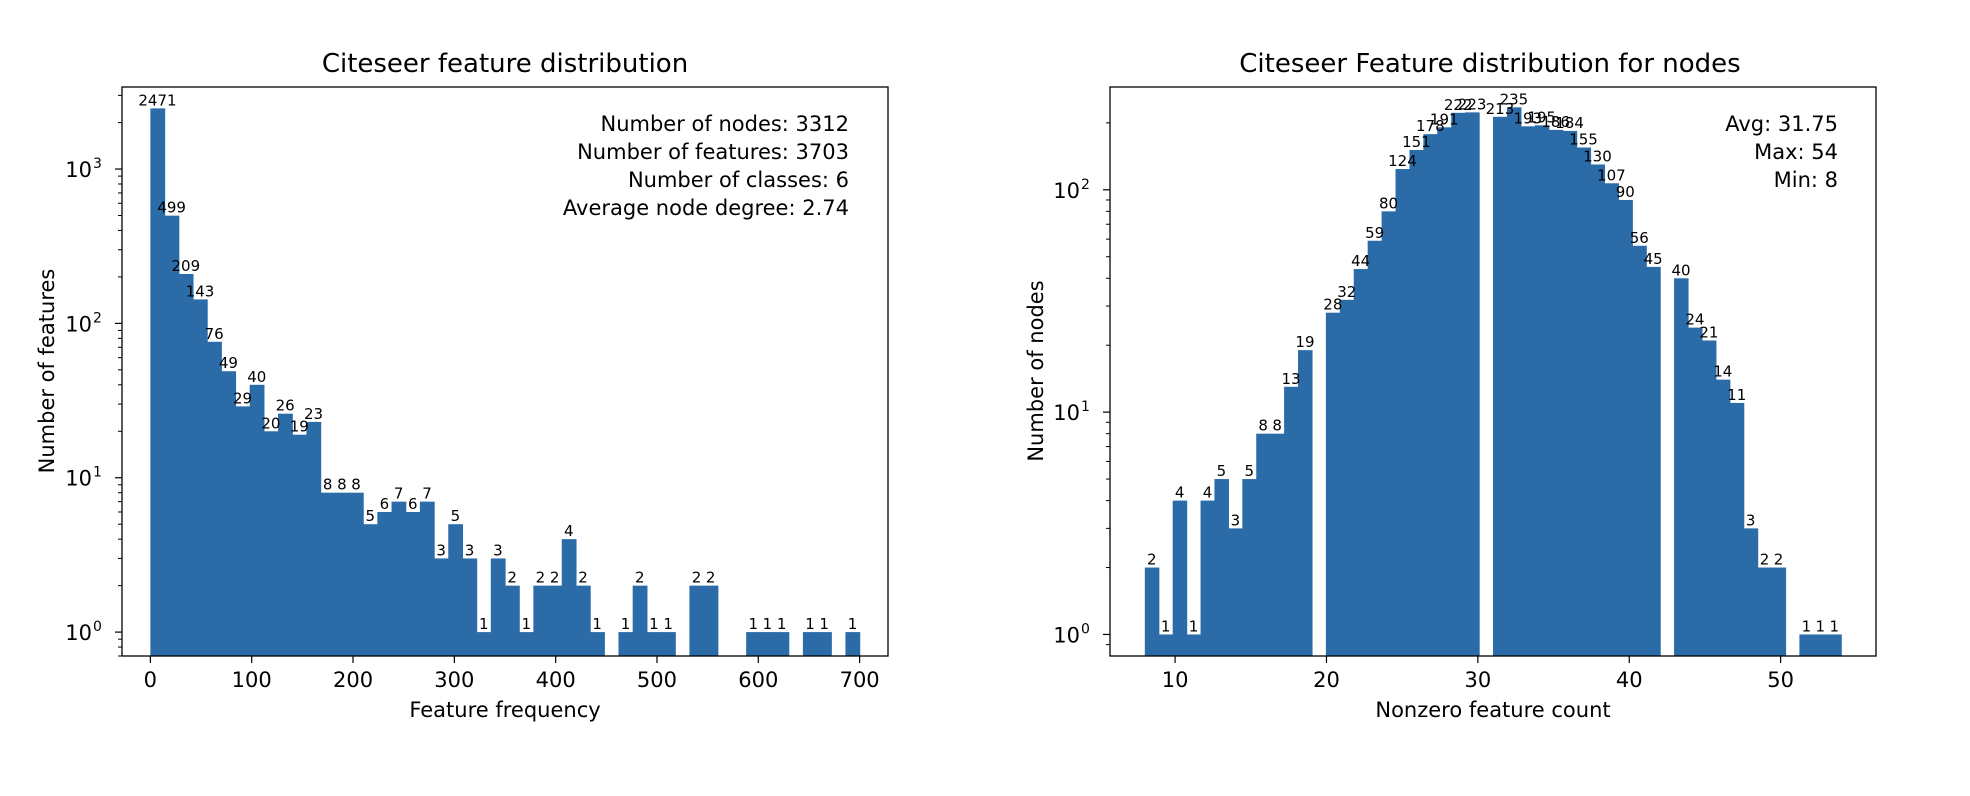  I want to click on data-label: 59, so click(1374, 233).